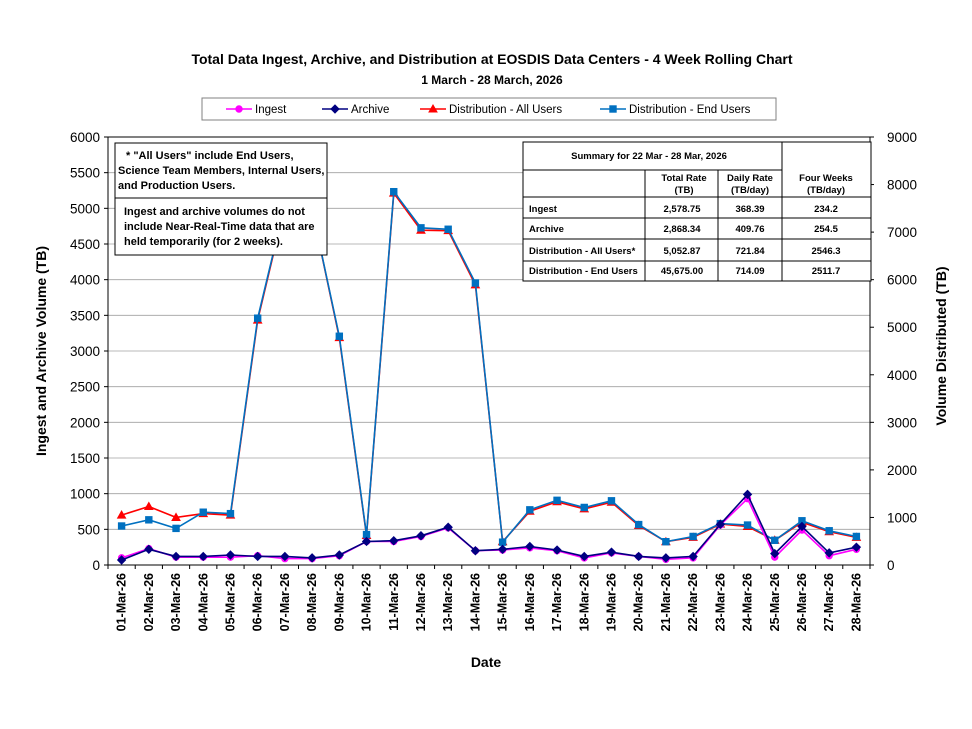 The image size is (972, 729). I want to click on x-tick-label: 10-Mar-26, so click(367, 602).